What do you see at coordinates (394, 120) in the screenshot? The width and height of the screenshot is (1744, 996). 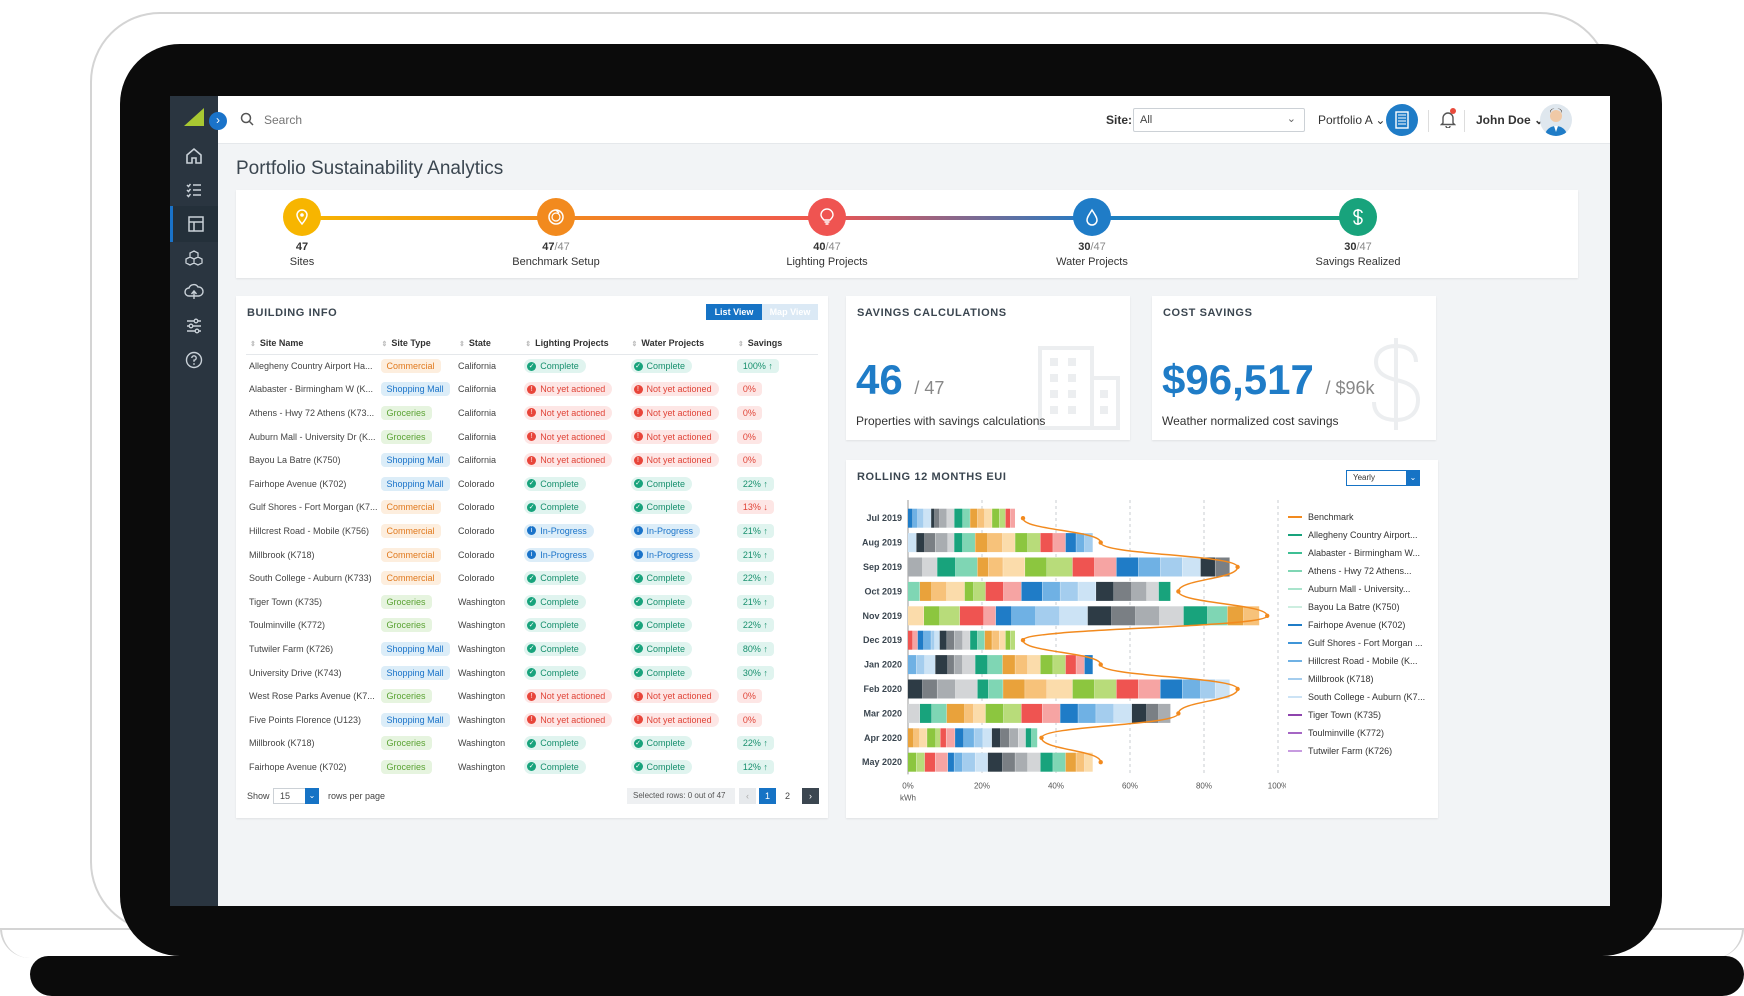 I see `search-input` at bounding box center [394, 120].